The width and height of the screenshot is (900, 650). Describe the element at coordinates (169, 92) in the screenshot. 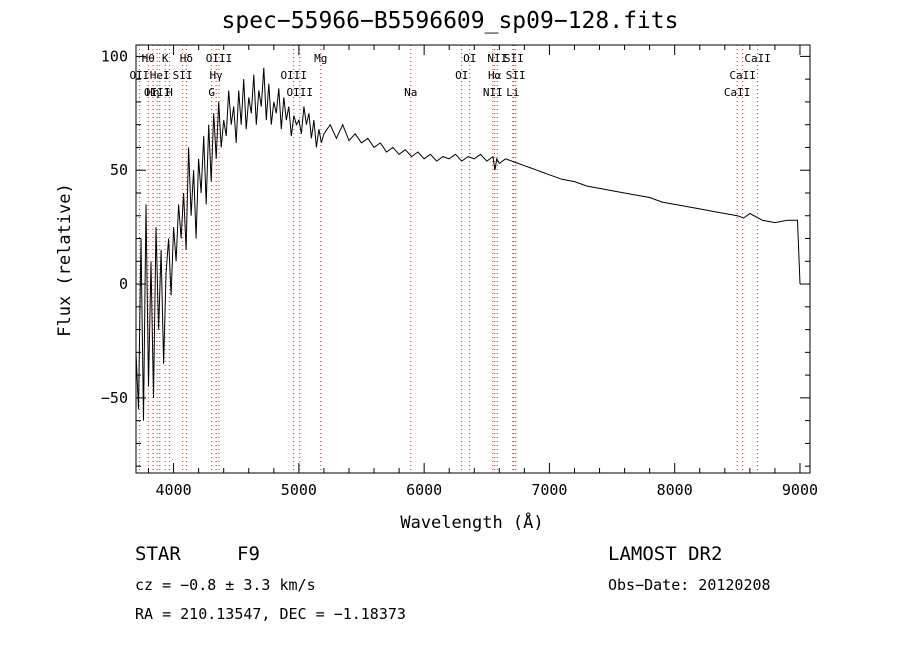

I see `spectral-line-label: H` at that location.